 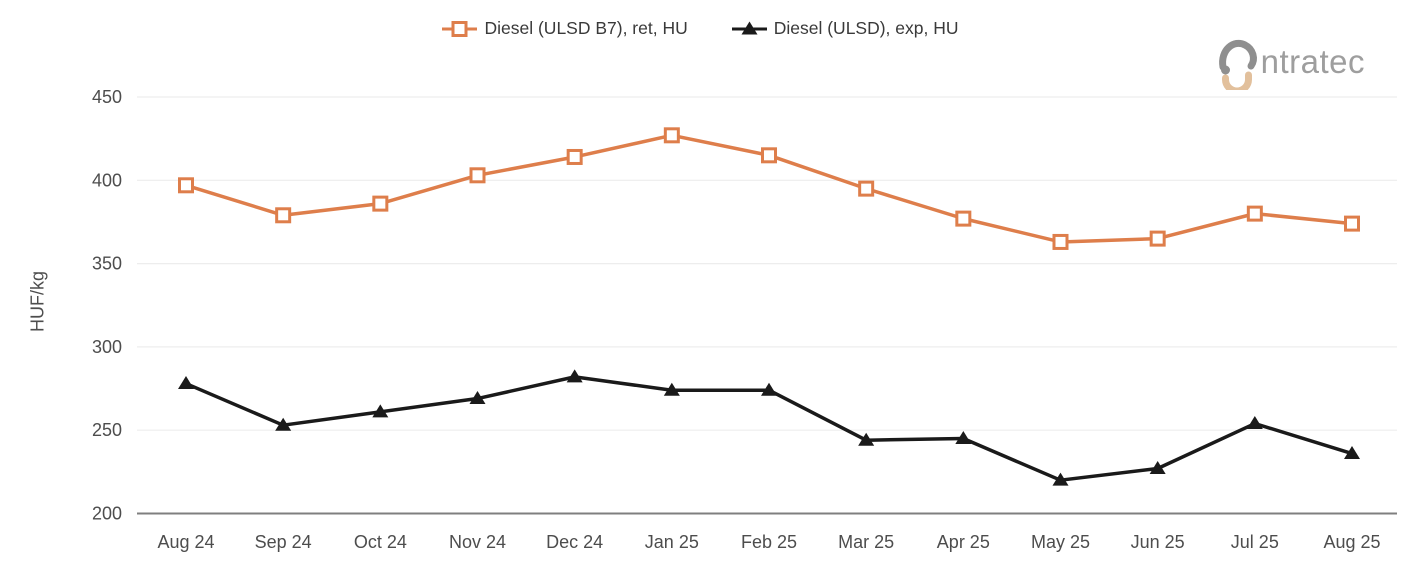 What do you see at coordinates (1237, 65) in the screenshot?
I see `intratec-logo-icon` at bounding box center [1237, 65].